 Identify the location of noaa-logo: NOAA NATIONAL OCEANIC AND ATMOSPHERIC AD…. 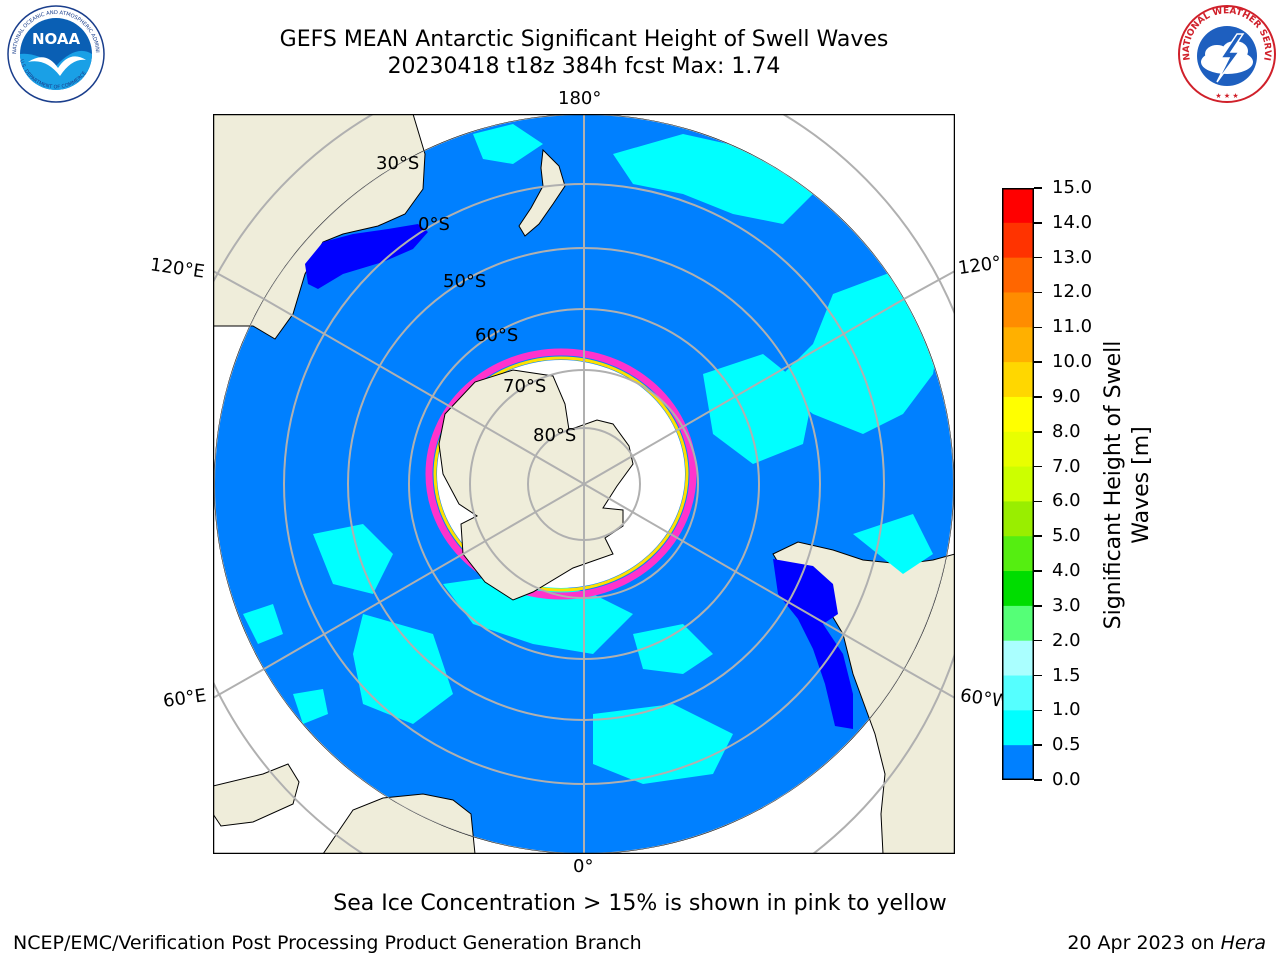
(55, 53).